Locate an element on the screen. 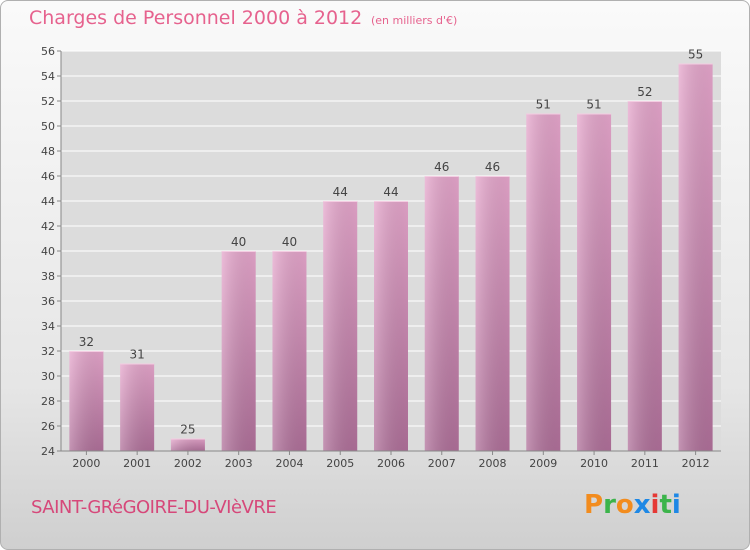 The height and width of the screenshot is (550, 750). chart-subtitle: (en milliers d'€) is located at coordinates (414, 20).